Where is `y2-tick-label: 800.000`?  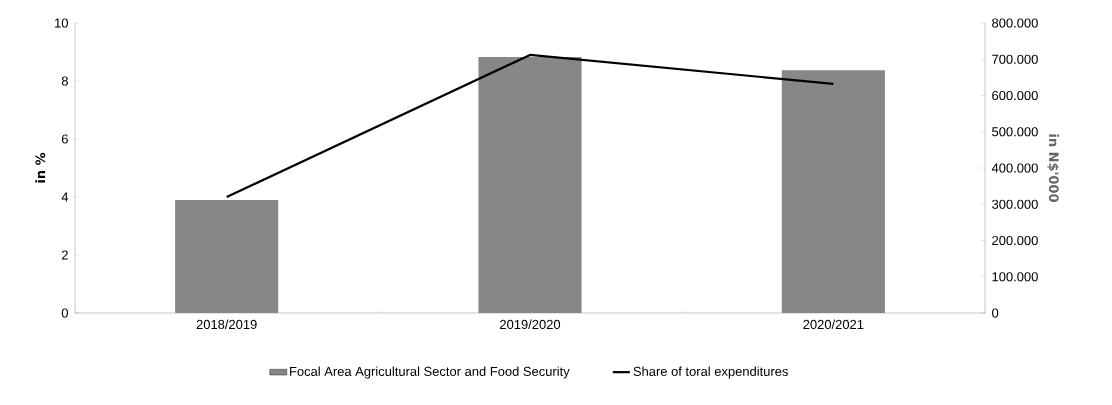
y2-tick-label: 800.000 is located at coordinates (1015, 23).